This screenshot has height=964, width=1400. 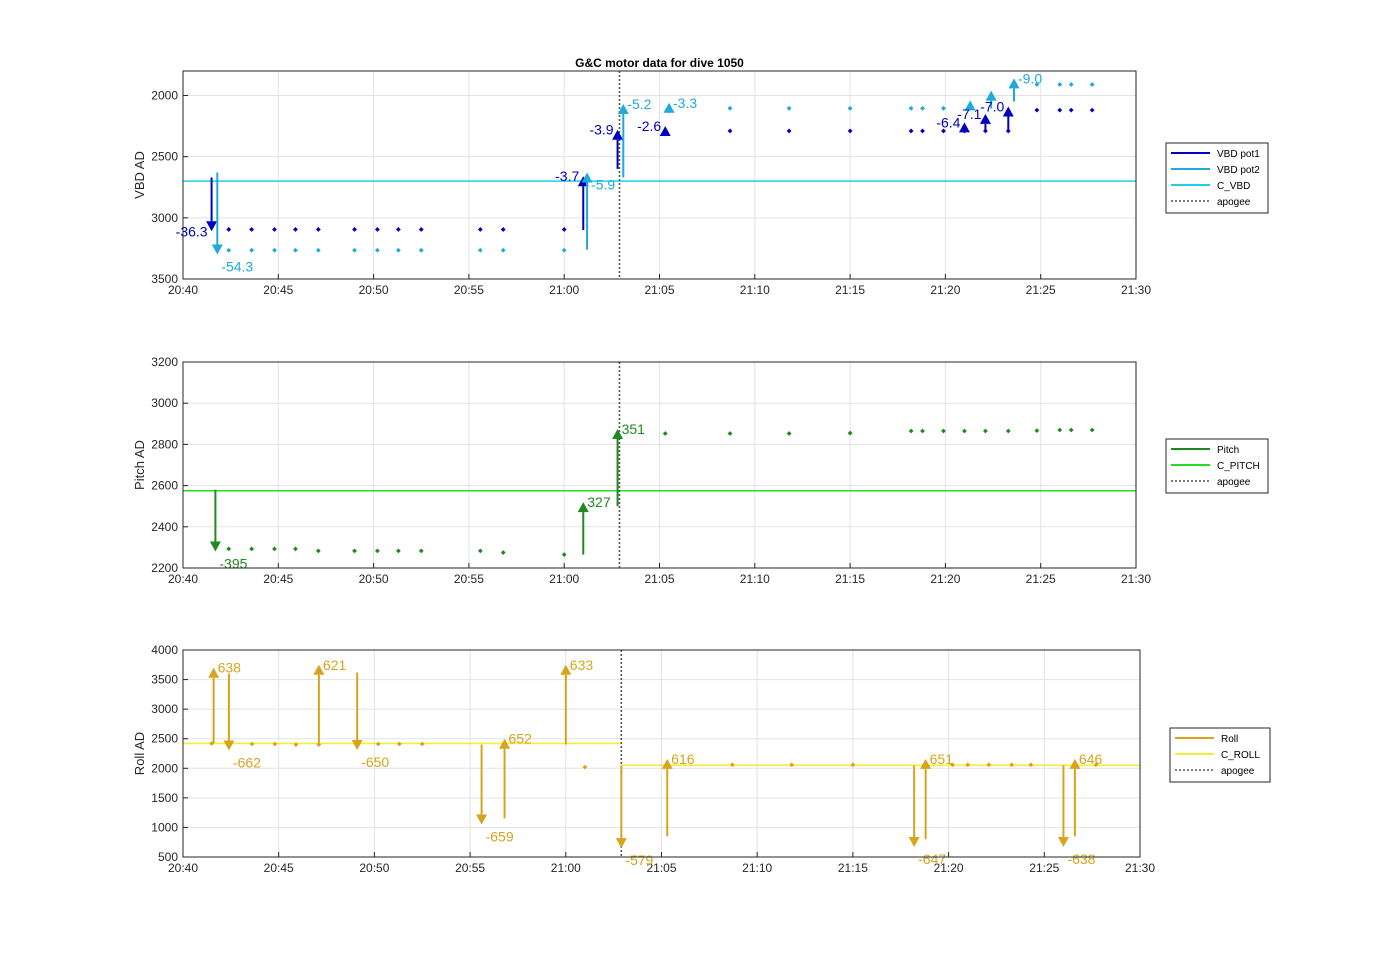 What do you see at coordinates (1238, 466) in the screenshot?
I see `legend-entry: C_PITCH` at bounding box center [1238, 466].